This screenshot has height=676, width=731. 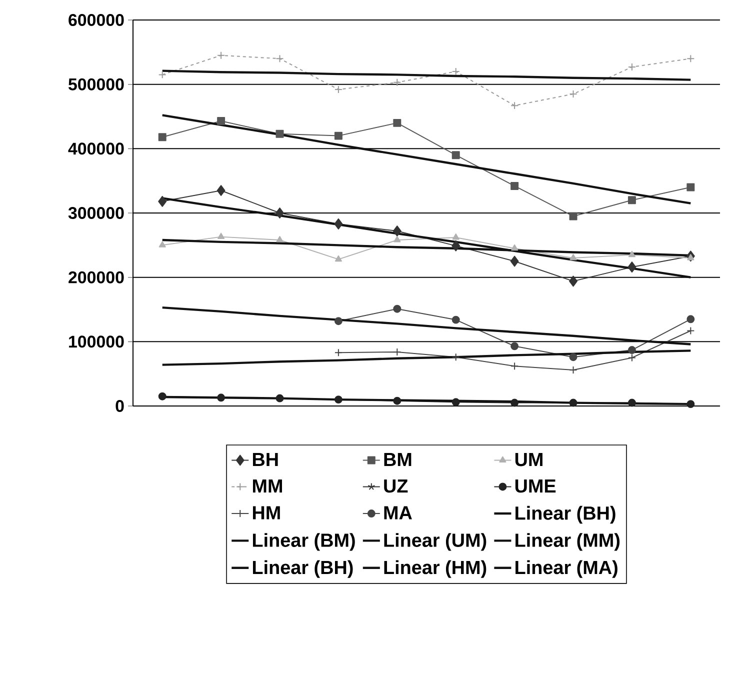 What do you see at coordinates (96, 148) in the screenshot?
I see `y-tick-label: 400000` at bounding box center [96, 148].